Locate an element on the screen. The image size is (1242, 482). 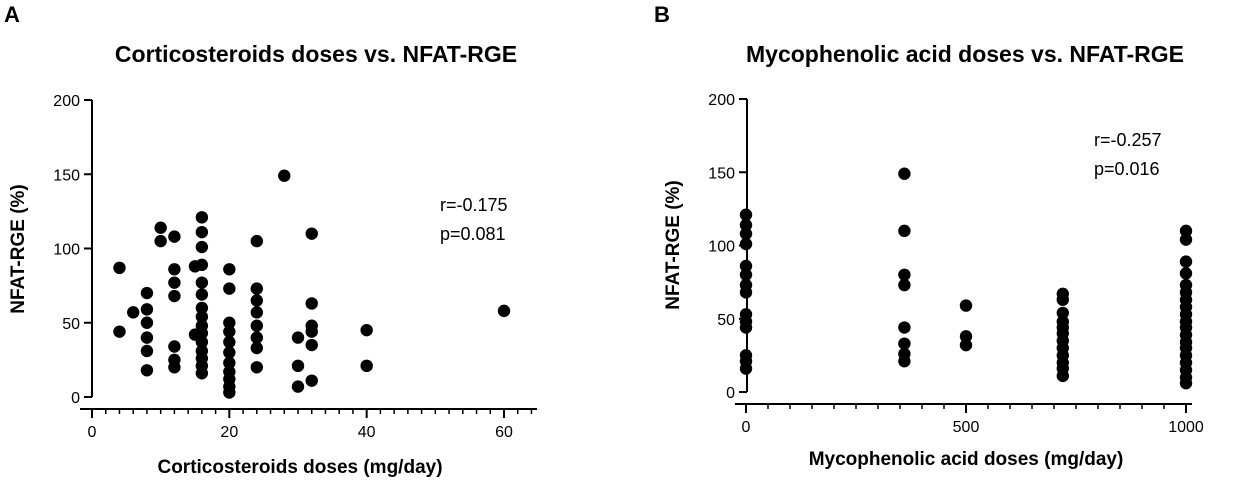
panel-a-title: Corticosteroids doses vs. NFAT-RGE is located at coordinates (316, 54).